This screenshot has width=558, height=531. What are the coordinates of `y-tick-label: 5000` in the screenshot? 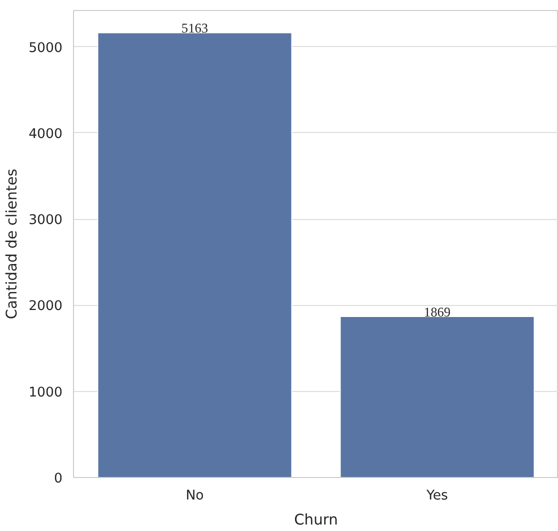 It's located at (45, 48).